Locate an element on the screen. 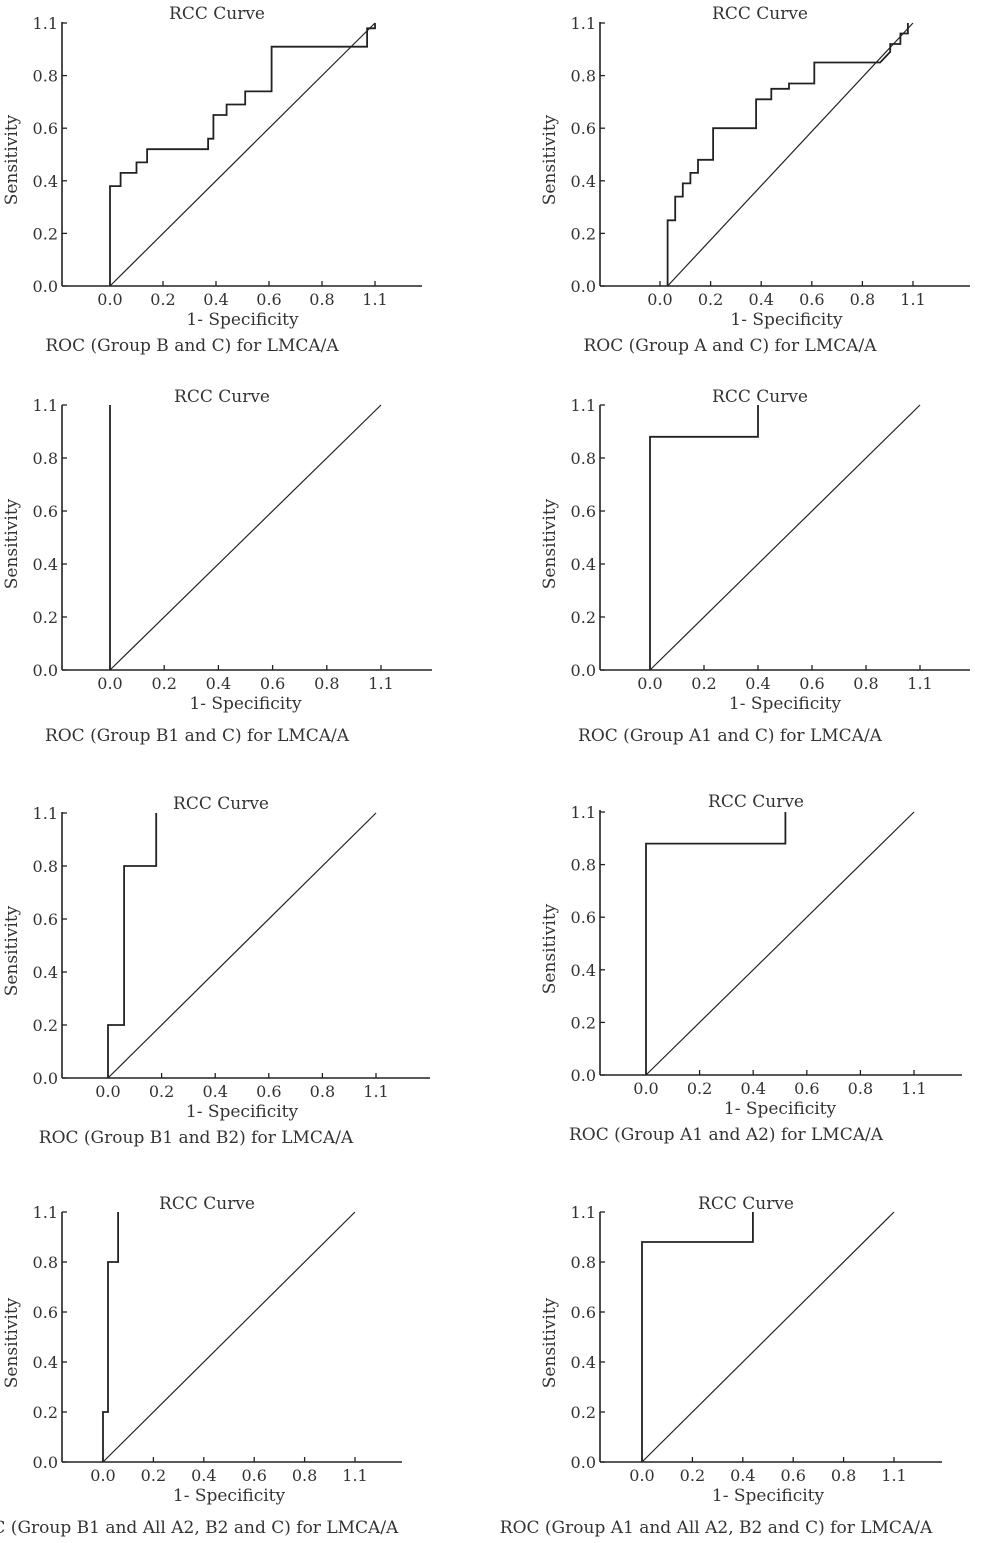 This screenshot has width=1000, height=1543. roc-panel-2: 0.0 0.2 0.4 0.6 0.8 1.1 0.0 0.2 0.4 0.6 0.8 1.1 is located at coordinates (770, 161).